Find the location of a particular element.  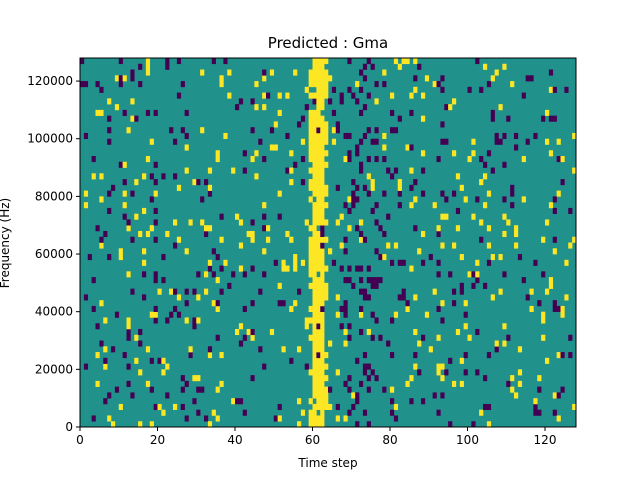

y-tick-label: 60000 is located at coordinates (54, 254).